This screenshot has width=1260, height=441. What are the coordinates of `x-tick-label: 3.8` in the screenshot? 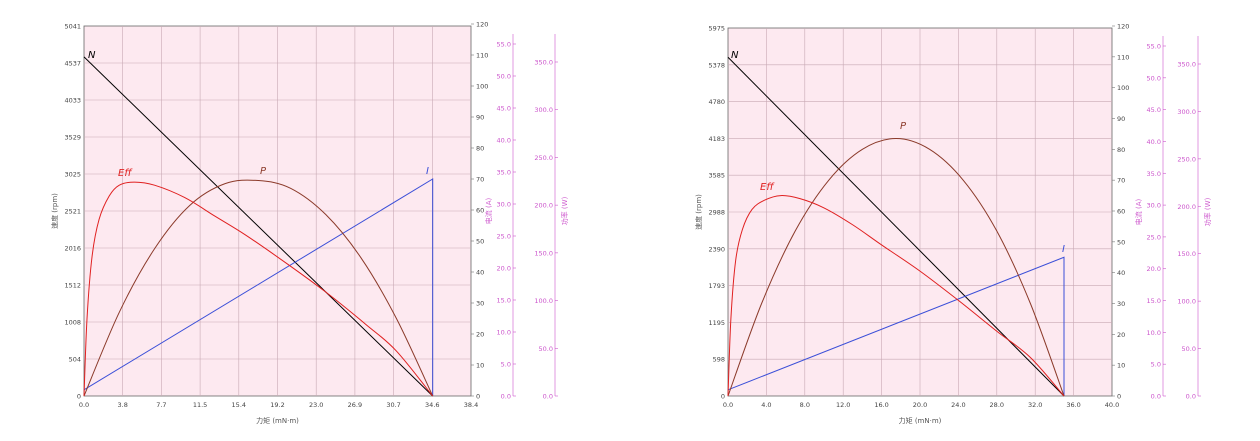 It's located at (123, 405).